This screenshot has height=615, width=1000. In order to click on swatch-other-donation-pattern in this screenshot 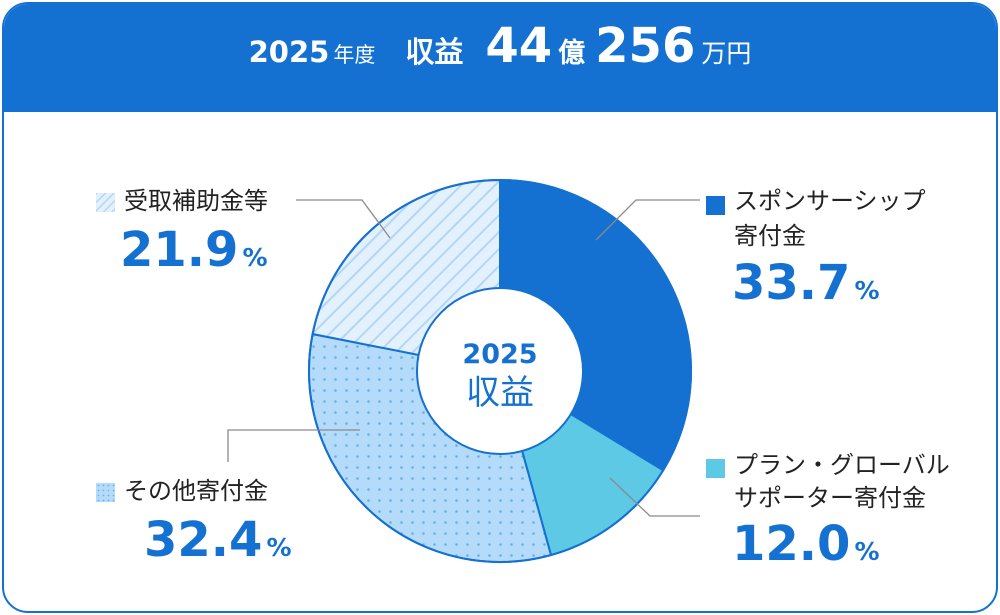, I will do `click(105, 492)`.